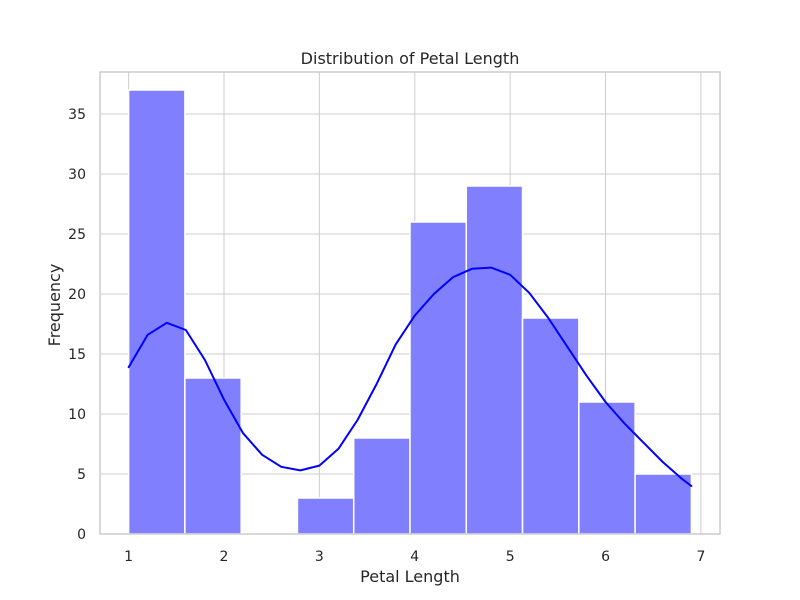 The width and height of the screenshot is (800, 600). I want to click on x-tick-label-5: 6, so click(605, 557).